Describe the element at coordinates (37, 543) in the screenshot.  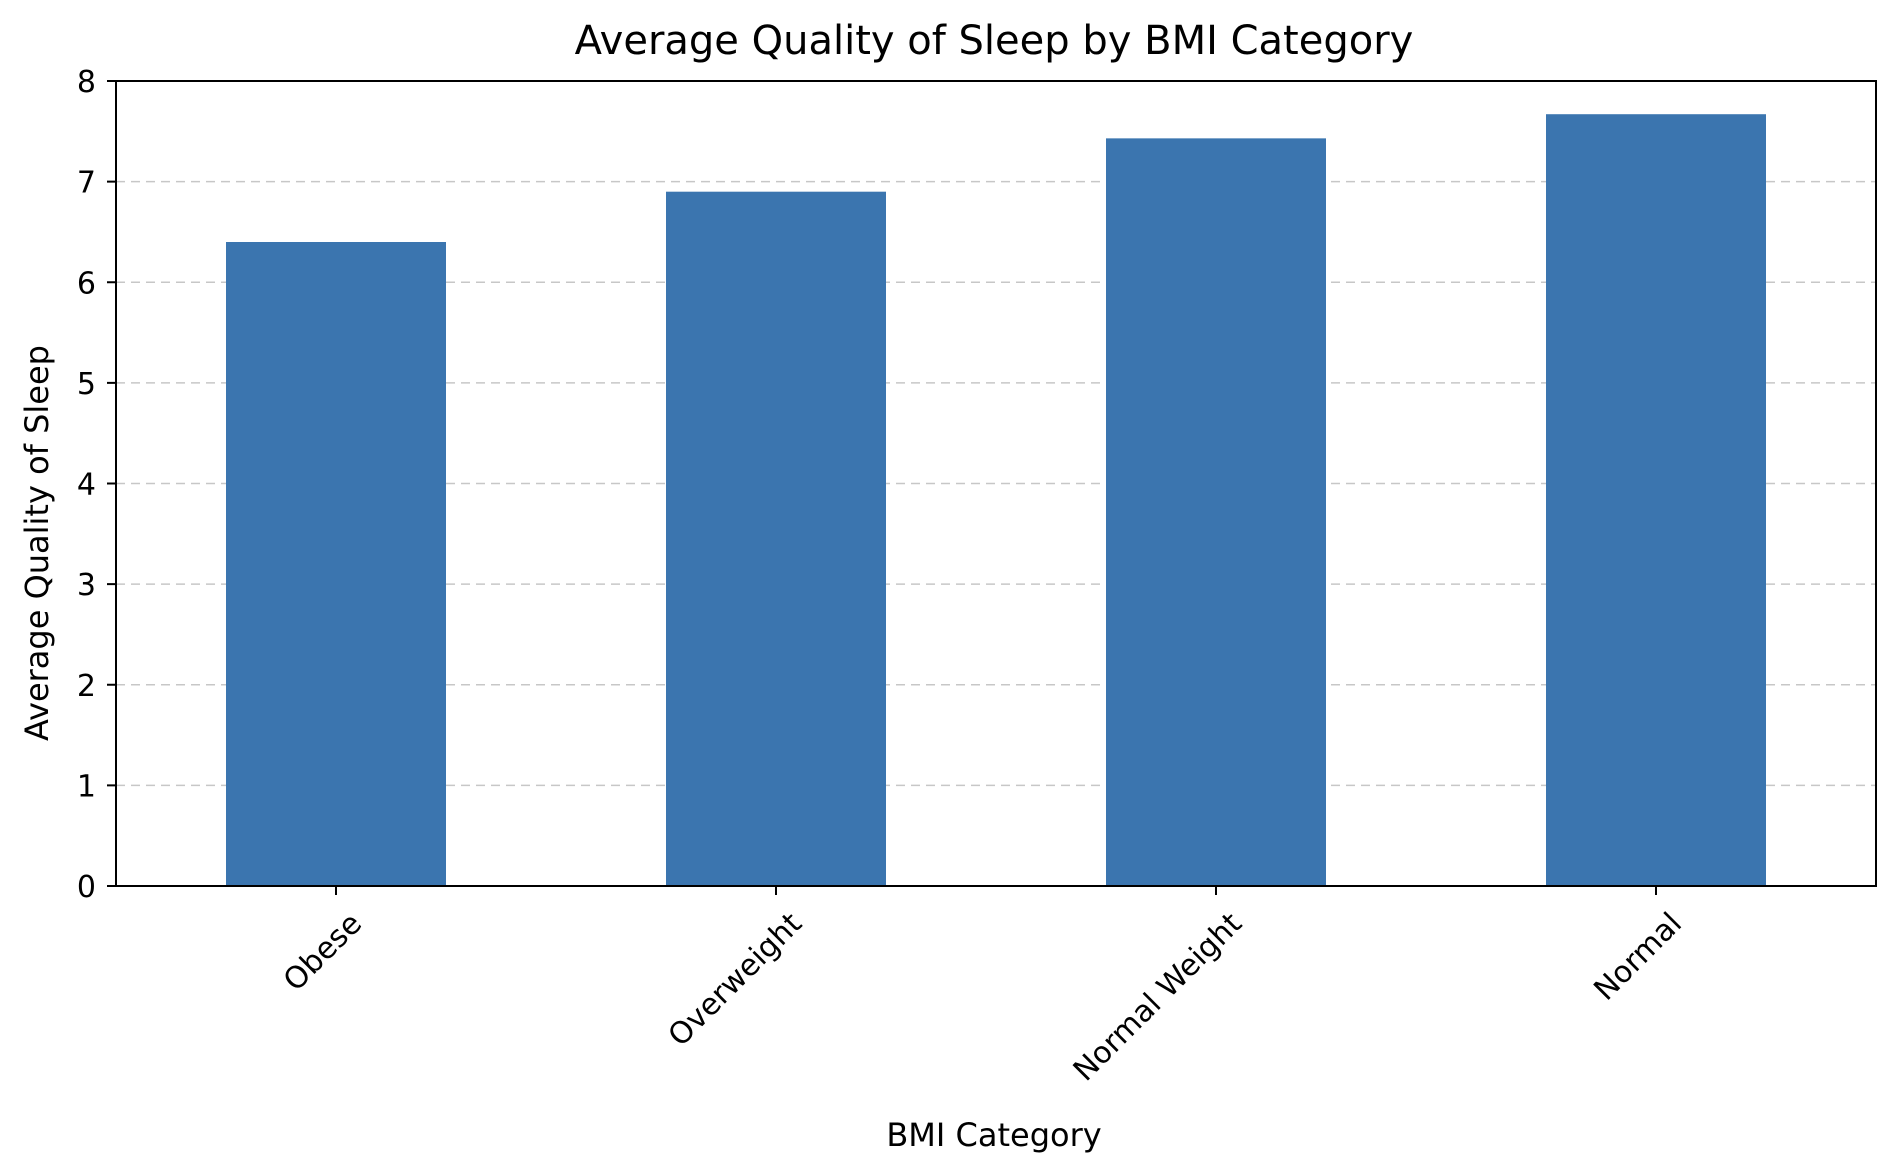
I see `y-axis-label: Average Quality of Sleep` at that location.